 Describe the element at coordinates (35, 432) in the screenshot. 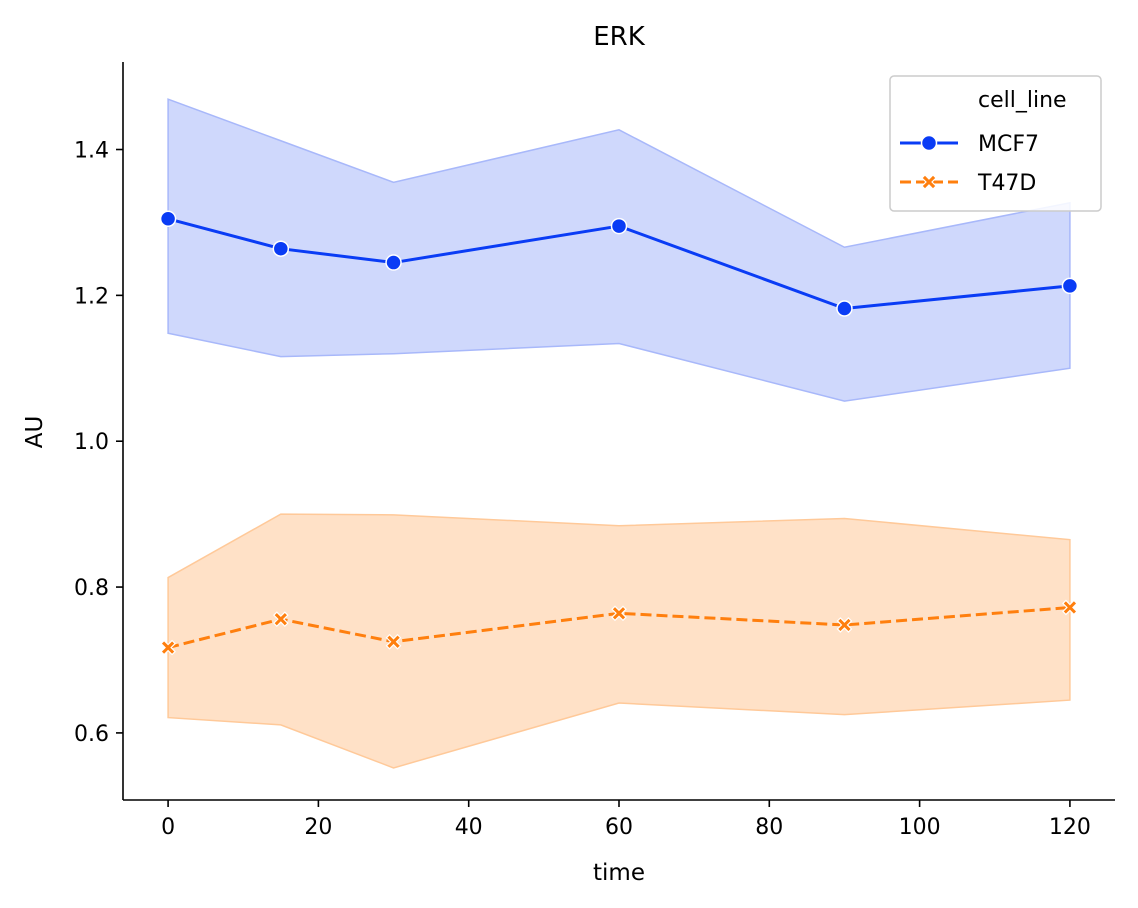

I see `y-axis-label: AU` at that location.